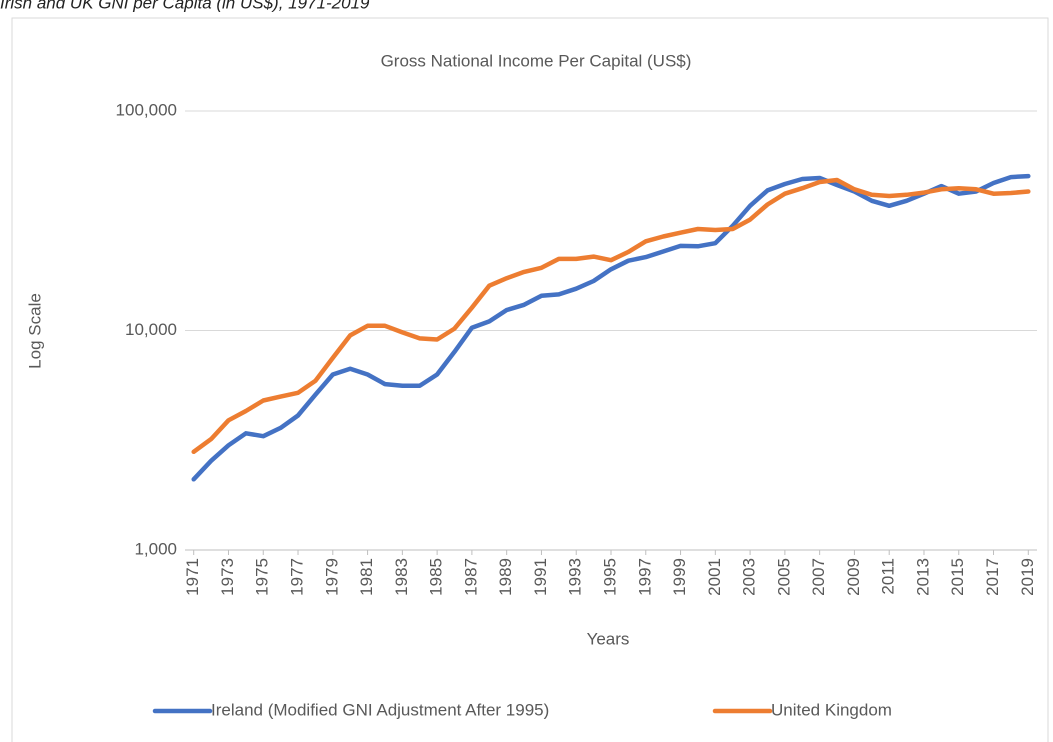  Describe the element at coordinates (262, 577) in the screenshot. I see `x-tick-label: 1975` at that location.